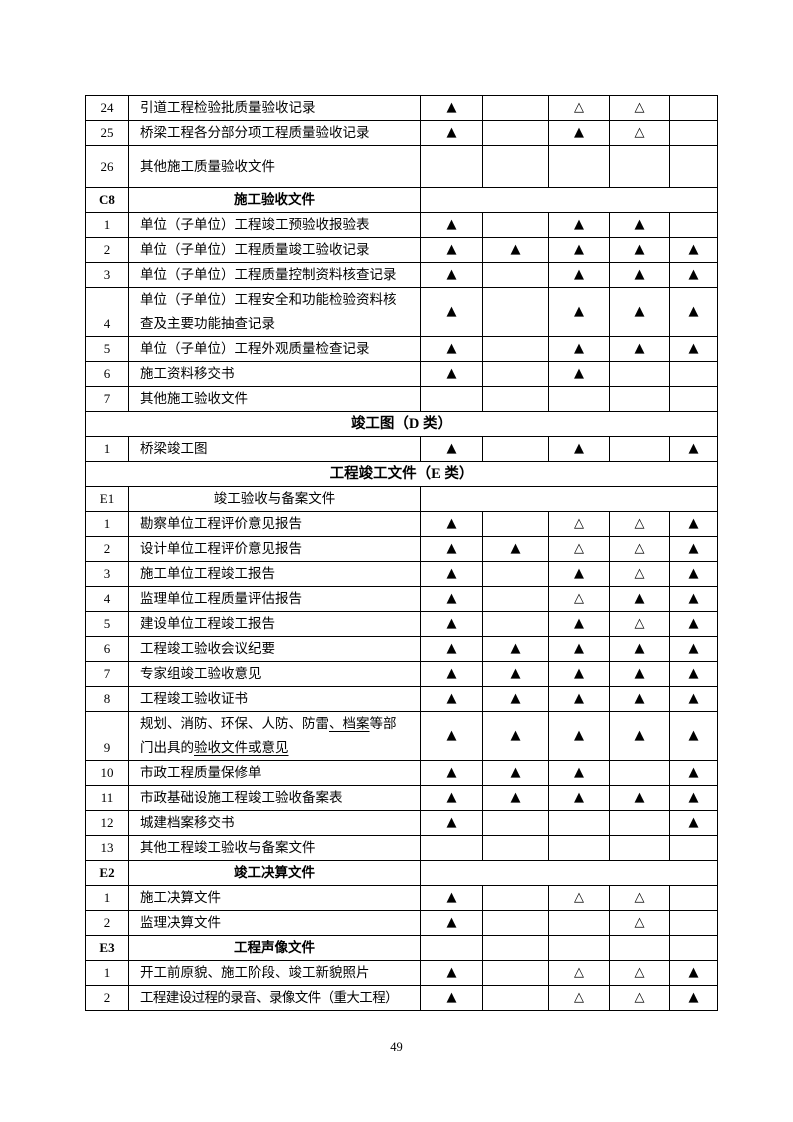  What do you see at coordinates (275, 649) in the screenshot?
I see `row-label: 工程竣工验收会议纪要` at bounding box center [275, 649].